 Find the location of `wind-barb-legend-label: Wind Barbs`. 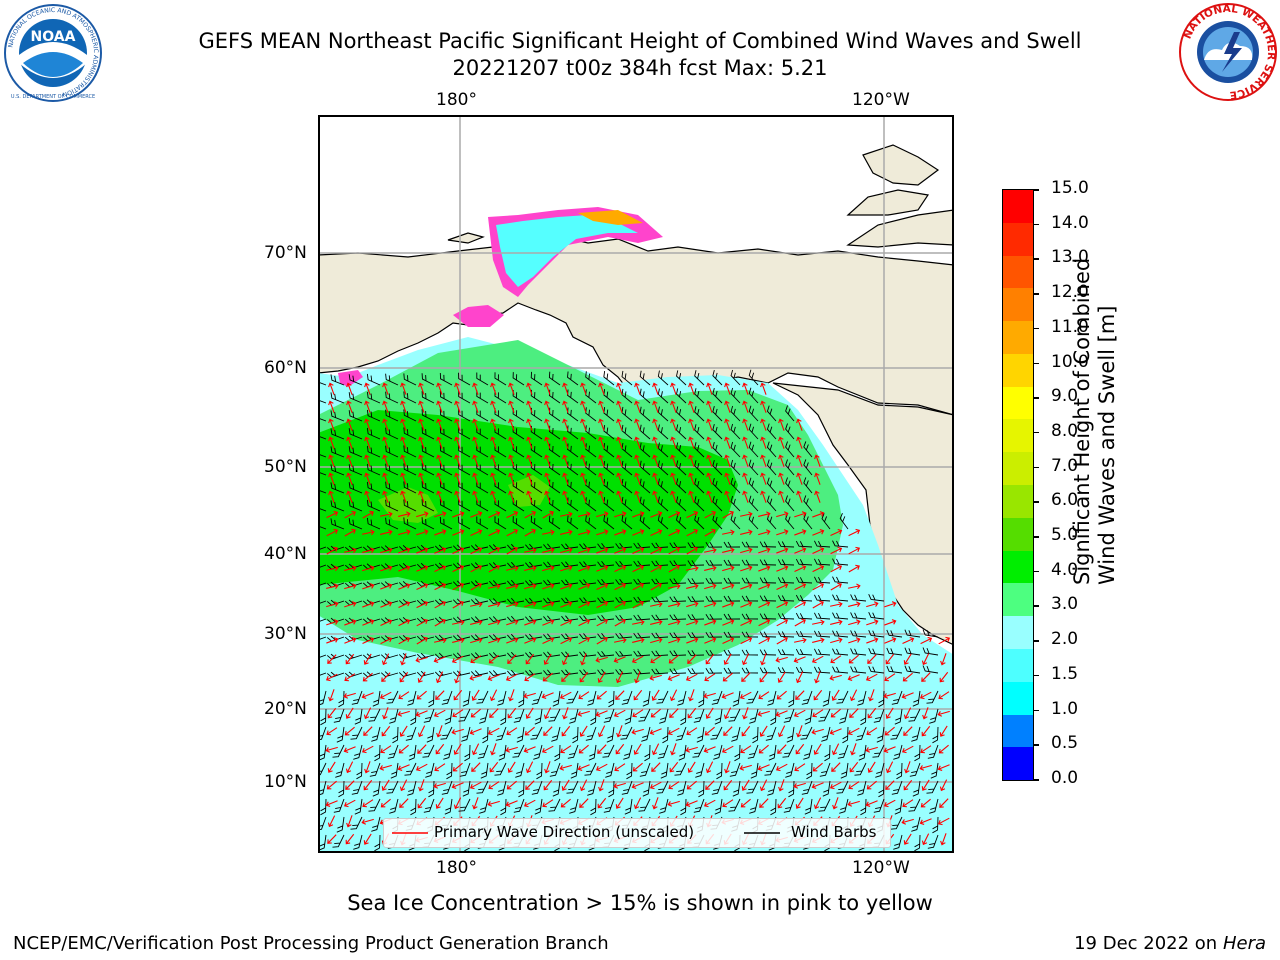

wind-barb-legend-label: Wind Barbs is located at coordinates (834, 832).